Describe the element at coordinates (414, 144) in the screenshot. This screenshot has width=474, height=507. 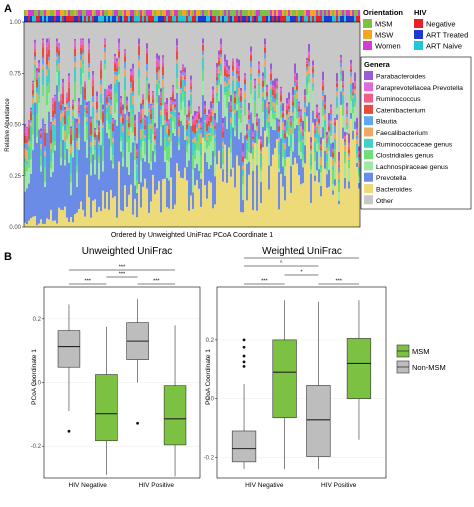
I see `genus-label: Ruminococcaceae genus` at that location.